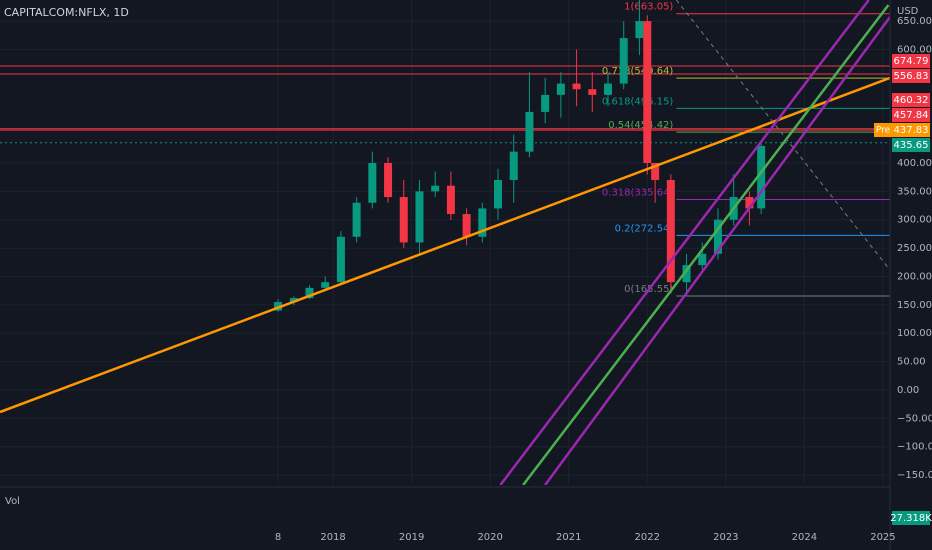 The width and height of the screenshot is (932, 550). Describe the element at coordinates (647, 537) in the screenshot. I see `x-tick-label: 2022` at that location.